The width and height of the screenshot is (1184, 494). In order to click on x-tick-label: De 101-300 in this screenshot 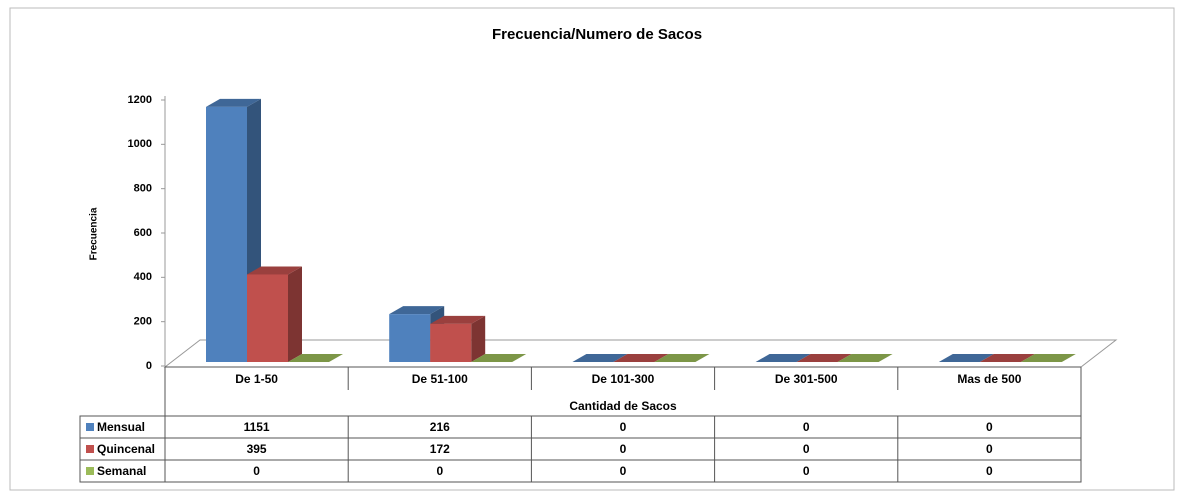, I will do `click(623, 379)`.